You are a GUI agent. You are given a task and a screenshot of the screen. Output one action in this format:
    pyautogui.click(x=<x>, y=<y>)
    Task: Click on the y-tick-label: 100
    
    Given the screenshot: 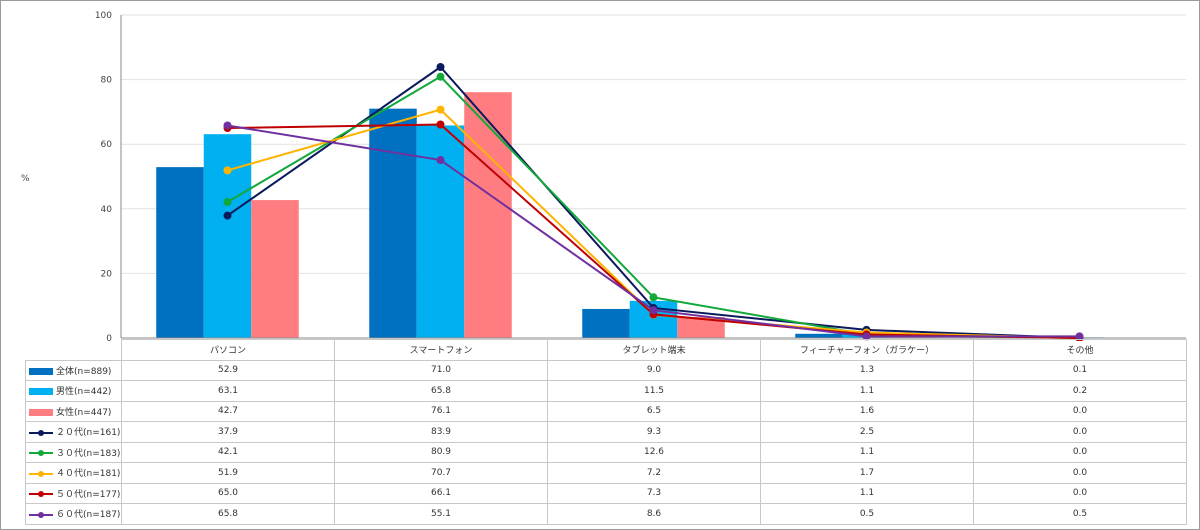 What is the action you would take?
    pyautogui.click(x=103, y=16)
    